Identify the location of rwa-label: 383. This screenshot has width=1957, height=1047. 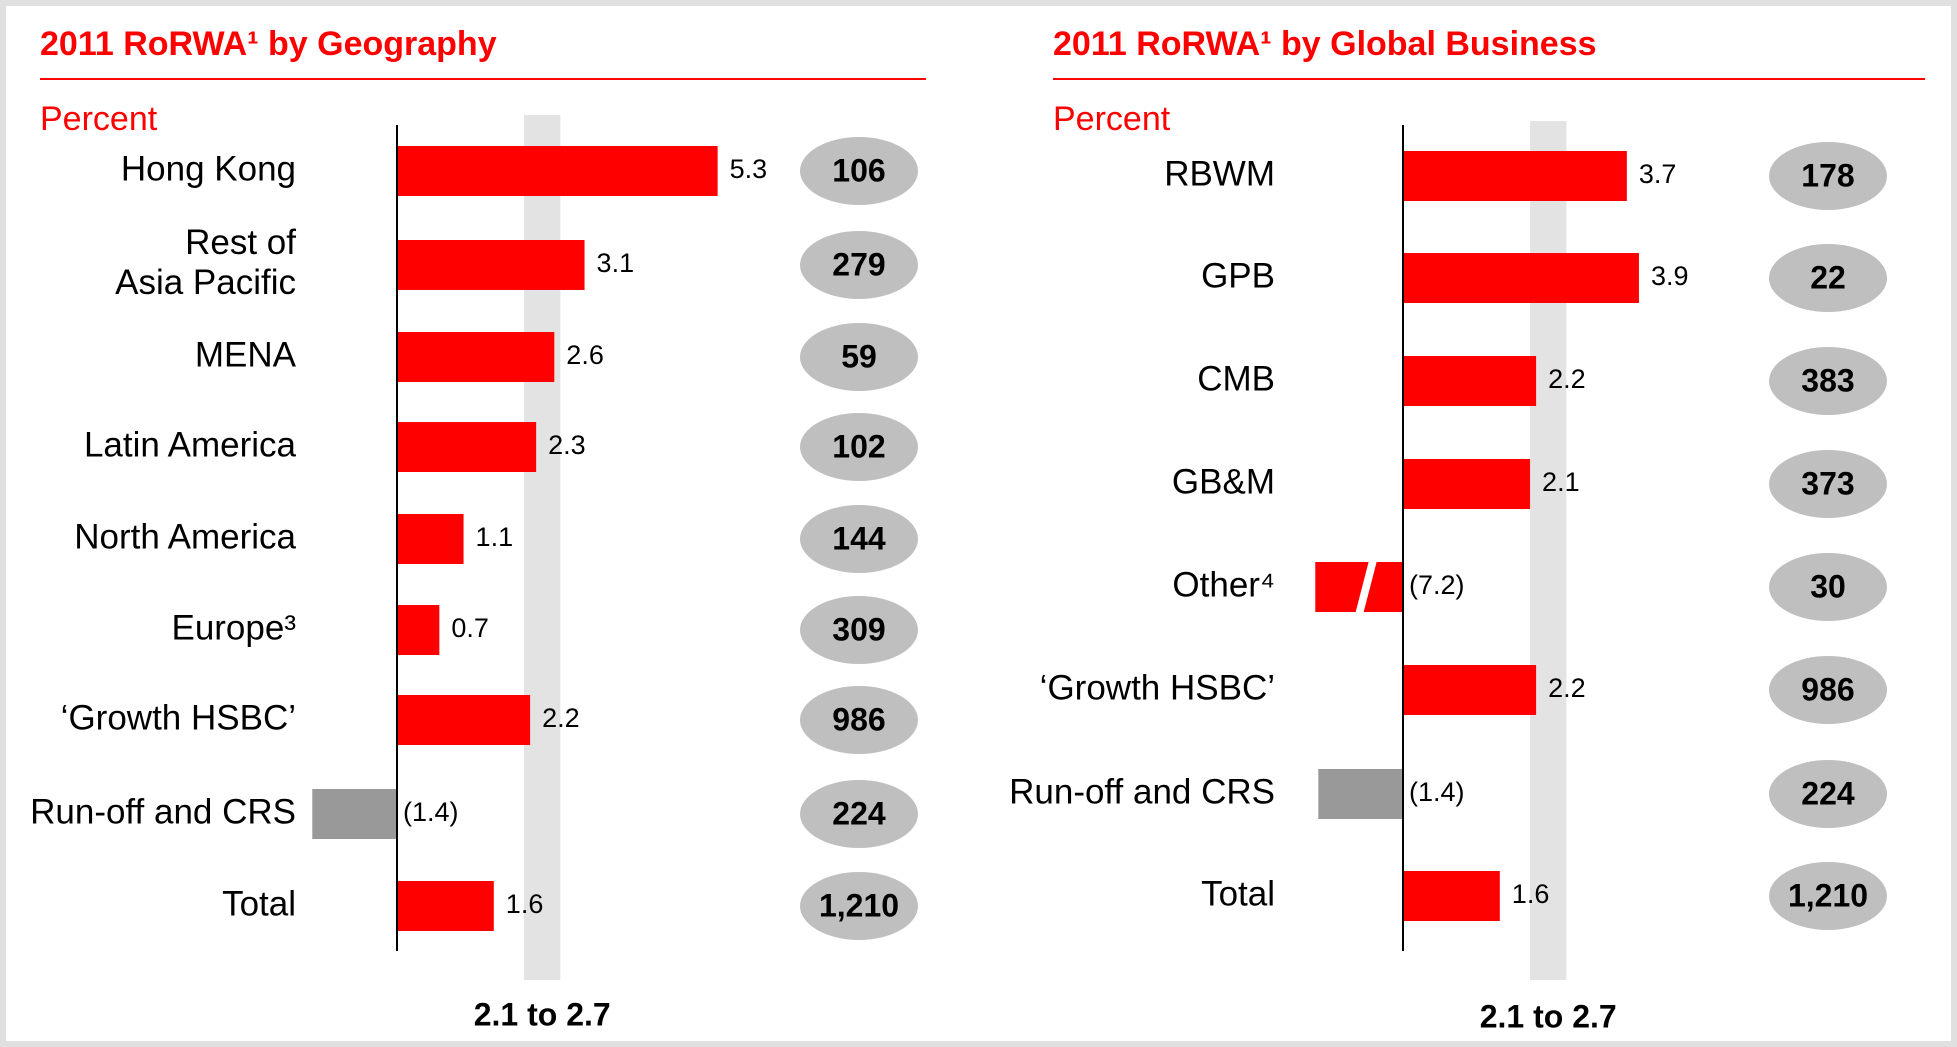
(1827, 380).